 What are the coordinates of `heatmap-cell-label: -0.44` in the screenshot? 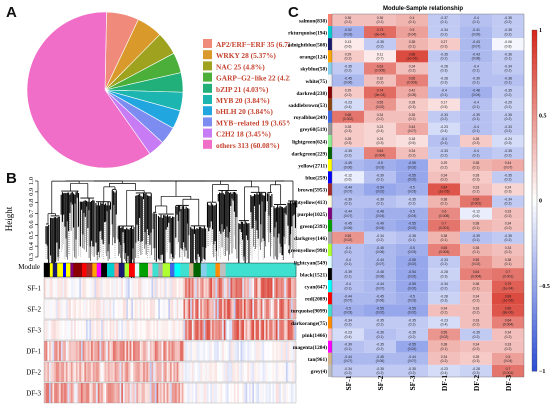 It's located at (348, 212).